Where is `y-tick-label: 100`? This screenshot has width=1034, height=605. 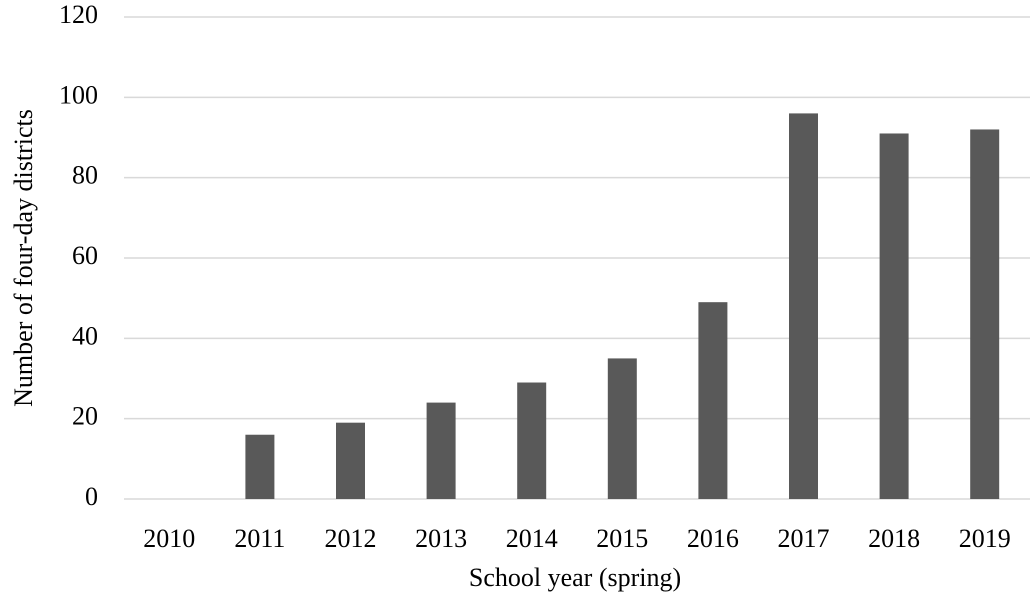 y-tick-label: 100 is located at coordinates (78, 94).